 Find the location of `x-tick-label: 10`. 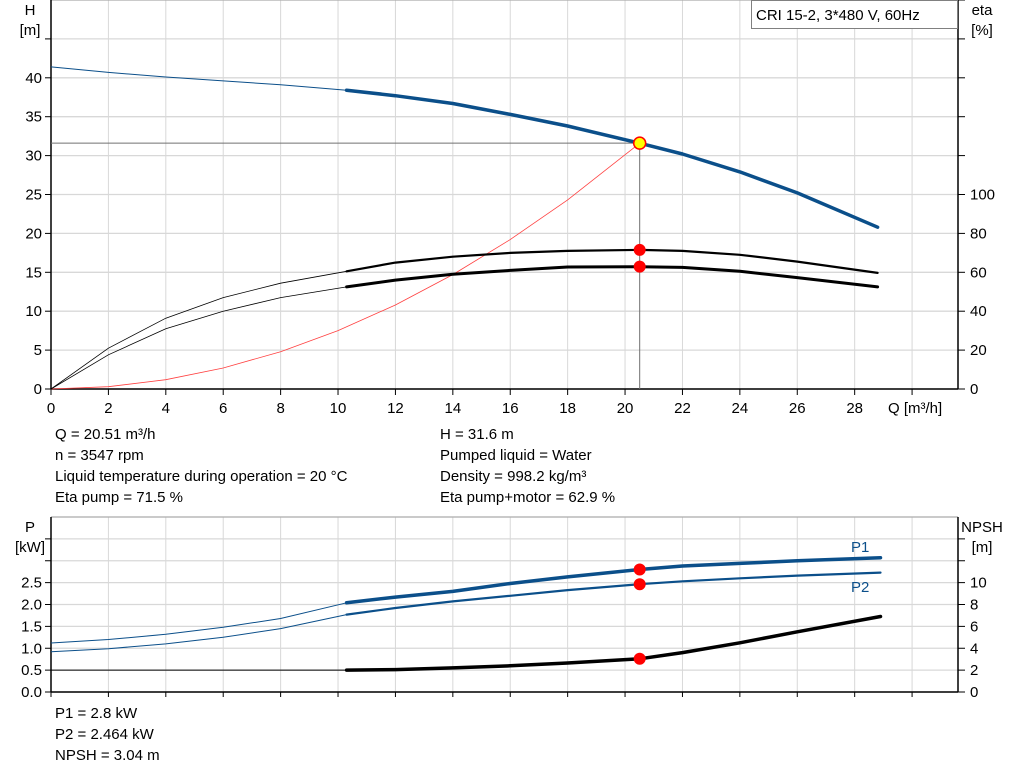

x-tick-label: 10 is located at coordinates (338, 408).